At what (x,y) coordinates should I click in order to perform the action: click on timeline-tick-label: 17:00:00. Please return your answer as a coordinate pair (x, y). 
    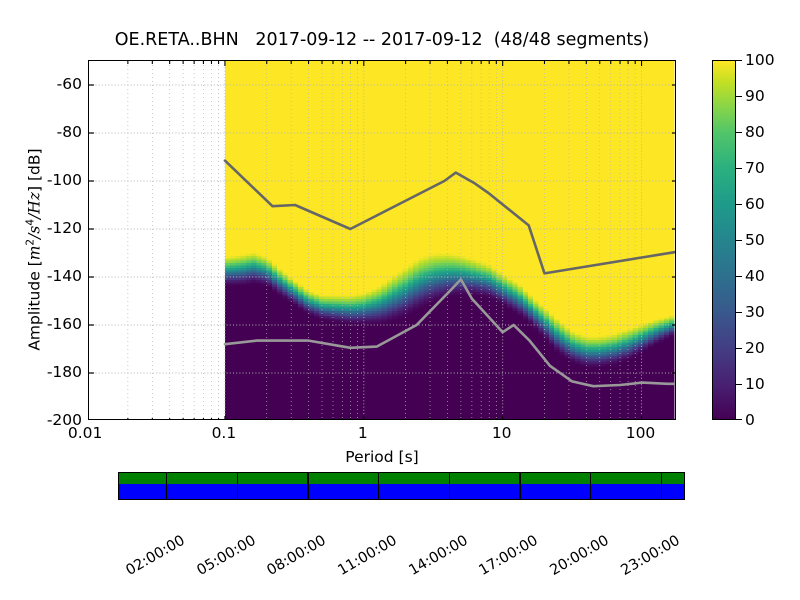
    Looking at the image, I should click on (508, 555).